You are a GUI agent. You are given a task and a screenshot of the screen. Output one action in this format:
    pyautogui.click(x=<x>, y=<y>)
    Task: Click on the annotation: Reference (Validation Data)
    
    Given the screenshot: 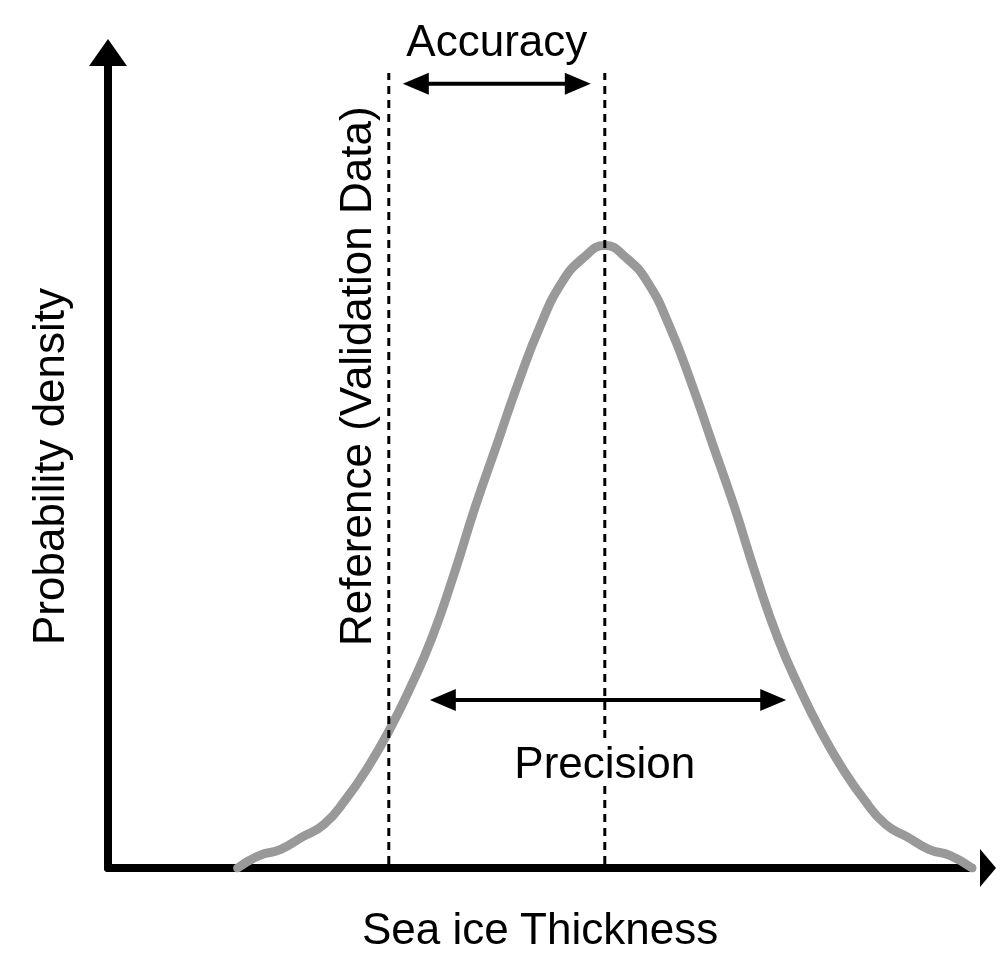 What is the action you would take?
    pyautogui.click(x=355, y=376)
    